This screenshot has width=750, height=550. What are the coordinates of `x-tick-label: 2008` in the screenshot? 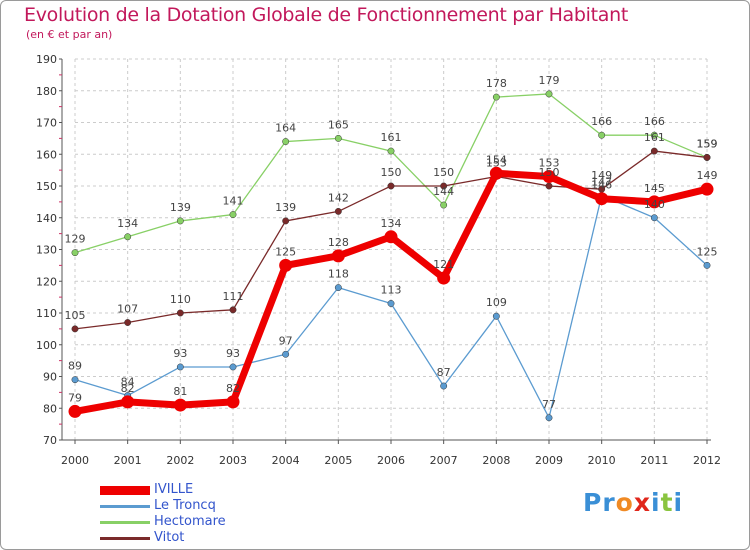 It's located at (496, 460).